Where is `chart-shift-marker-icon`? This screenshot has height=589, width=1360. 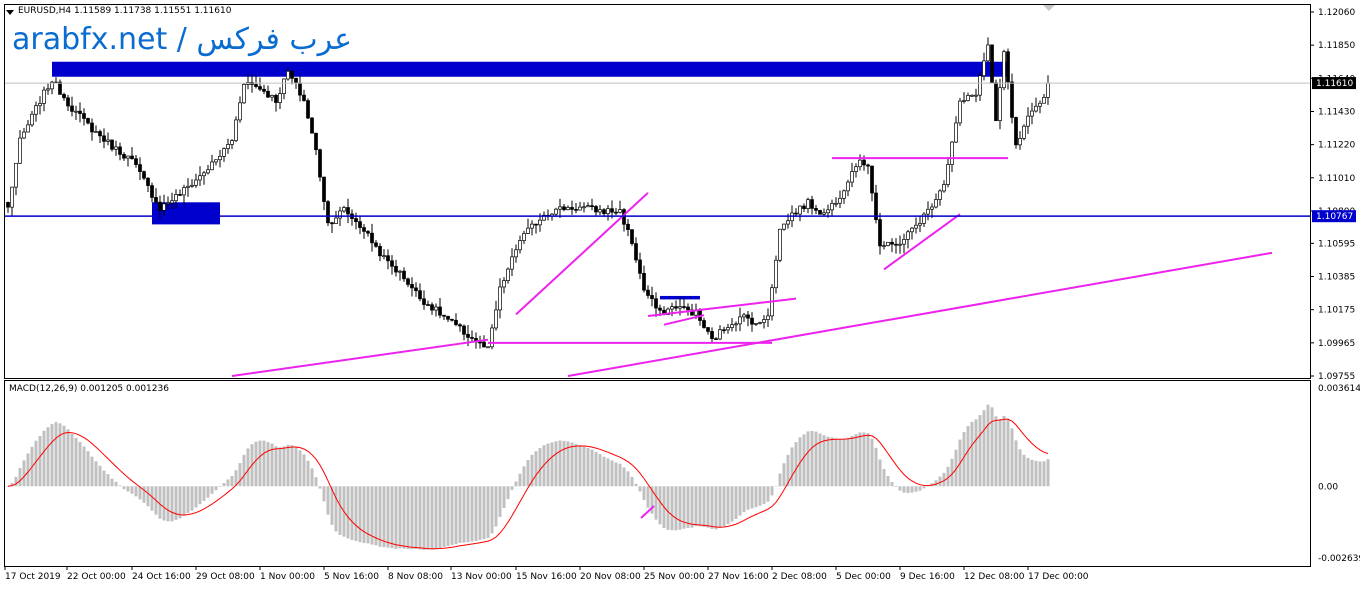 chart-shift-marker-icon is located at coordinates (1049, 8).